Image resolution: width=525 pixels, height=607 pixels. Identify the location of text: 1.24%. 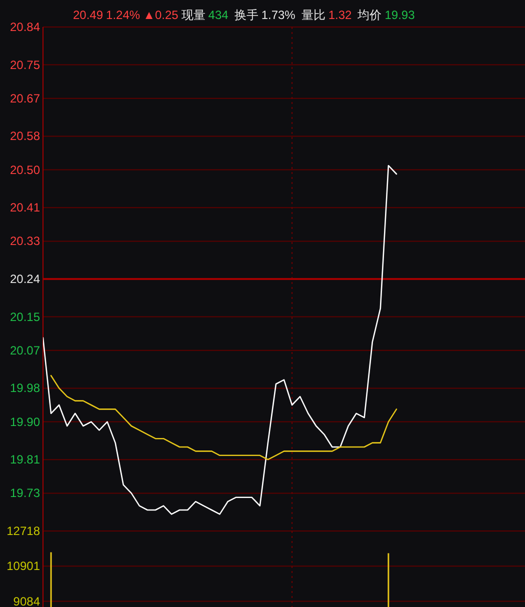
(123, 15).